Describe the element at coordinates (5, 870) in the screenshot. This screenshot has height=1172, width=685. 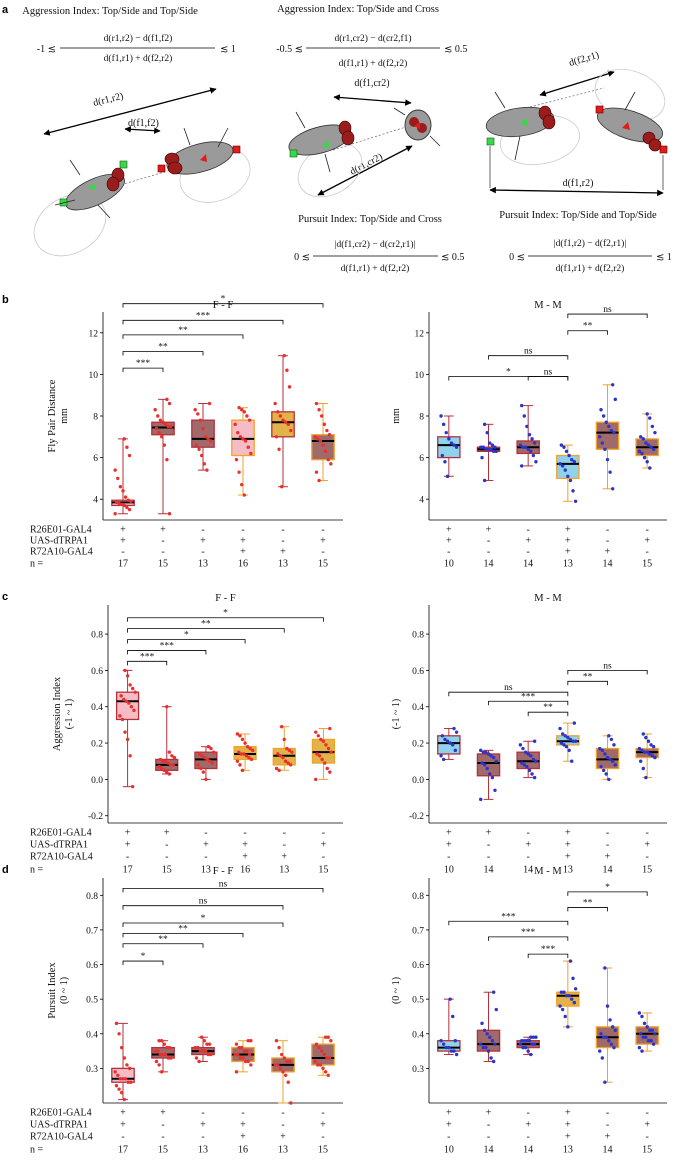
I see `panel-label-d: d` at that location.